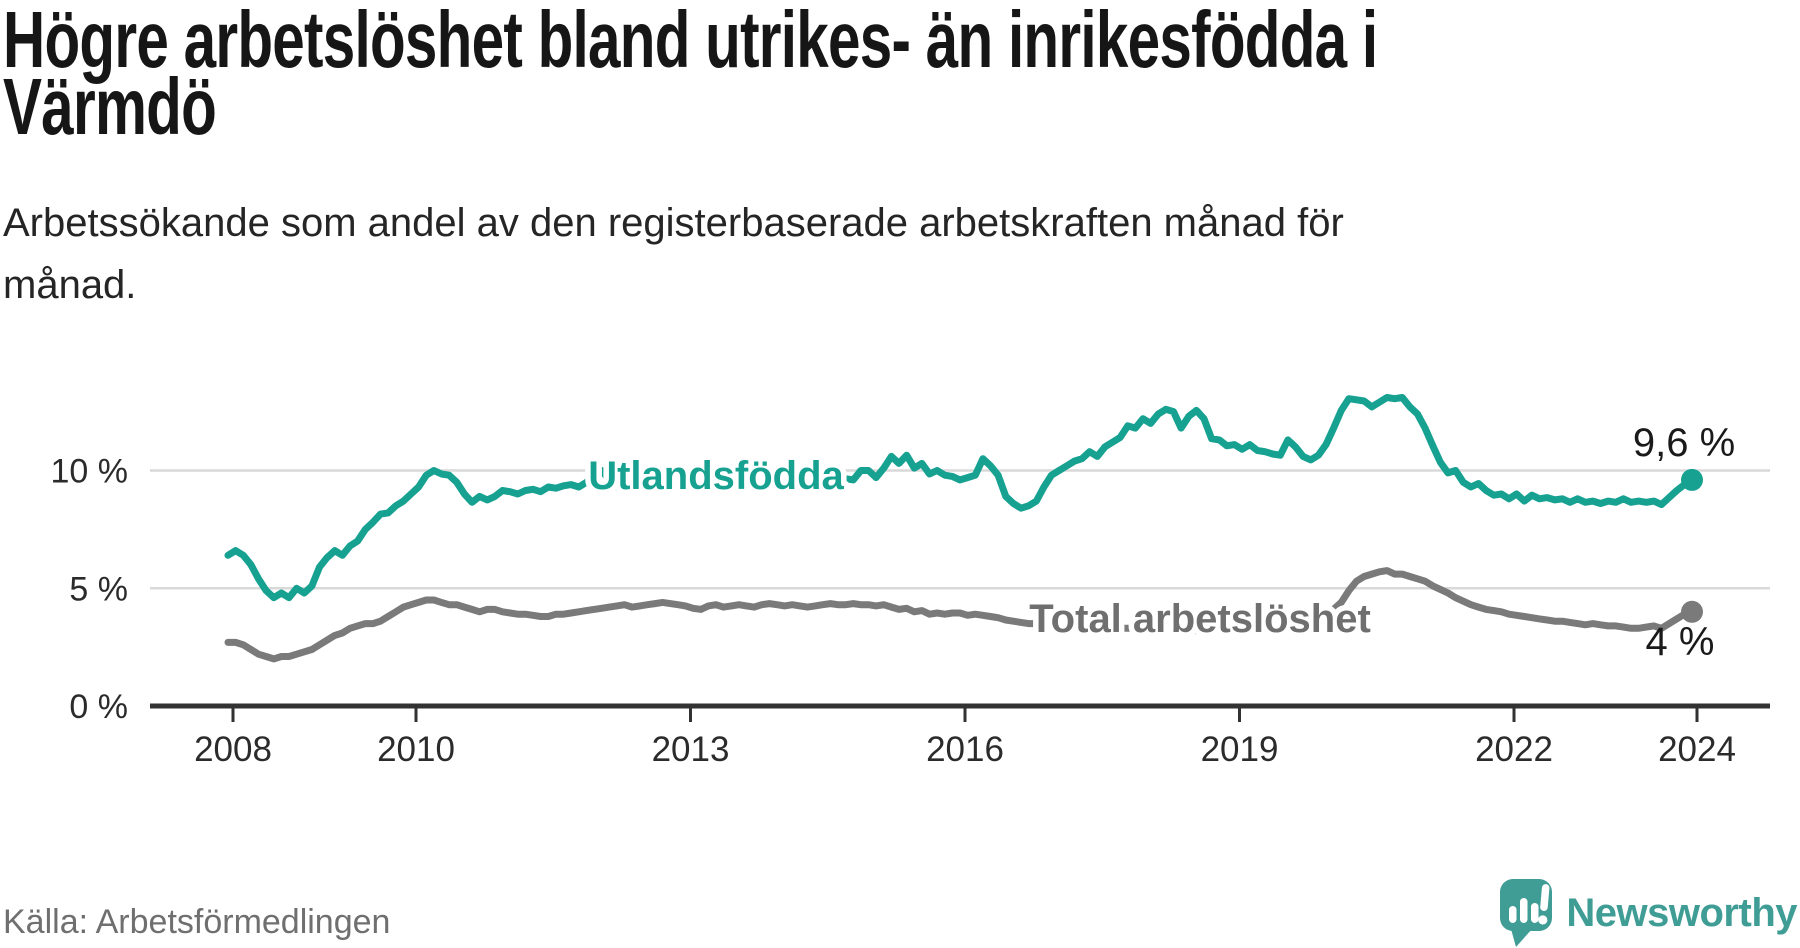 Image resolution: width=1800 pixels, height=948 pixels. I want to click on brand-name: Newsworthy, so click(1681, 913).